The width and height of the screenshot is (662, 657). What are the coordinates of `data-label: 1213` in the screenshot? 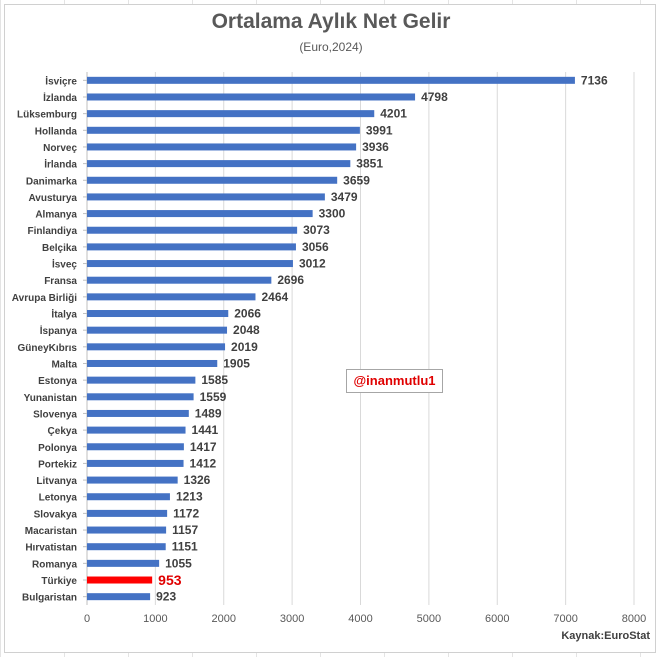 It's located at (189, 497).